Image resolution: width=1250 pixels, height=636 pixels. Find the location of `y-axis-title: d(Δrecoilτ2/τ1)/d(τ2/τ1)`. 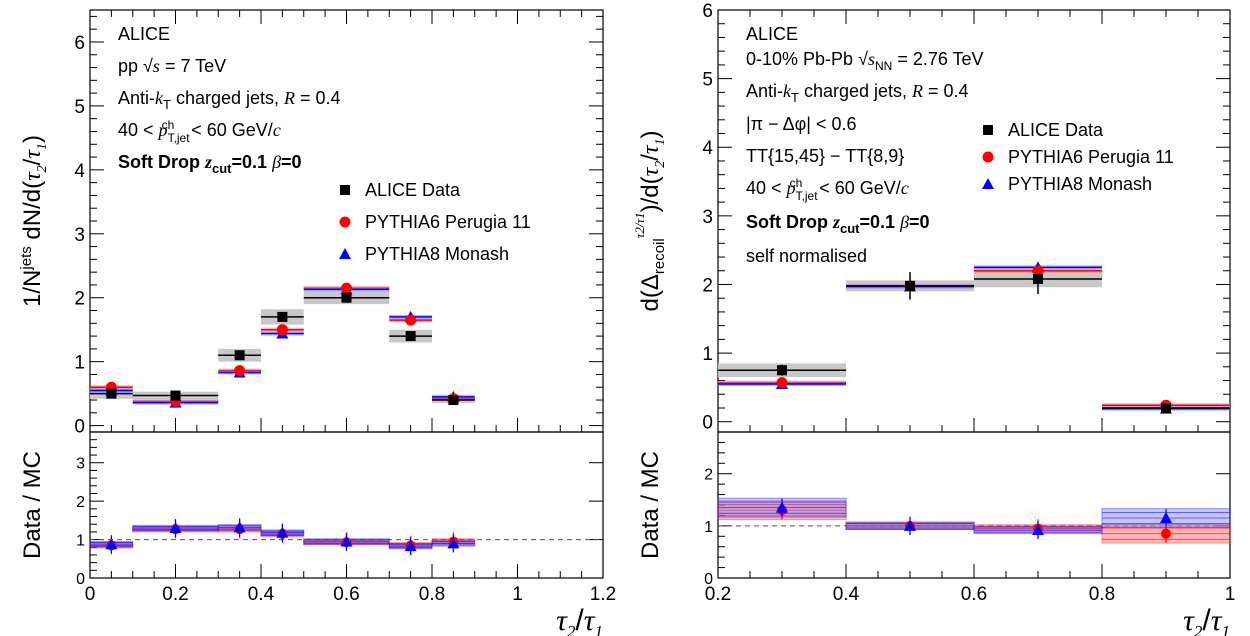

y-axis-title: d(Δrecoilτ2/τ1)/d(τ2/τ1) is located at coordinates (650, 220).